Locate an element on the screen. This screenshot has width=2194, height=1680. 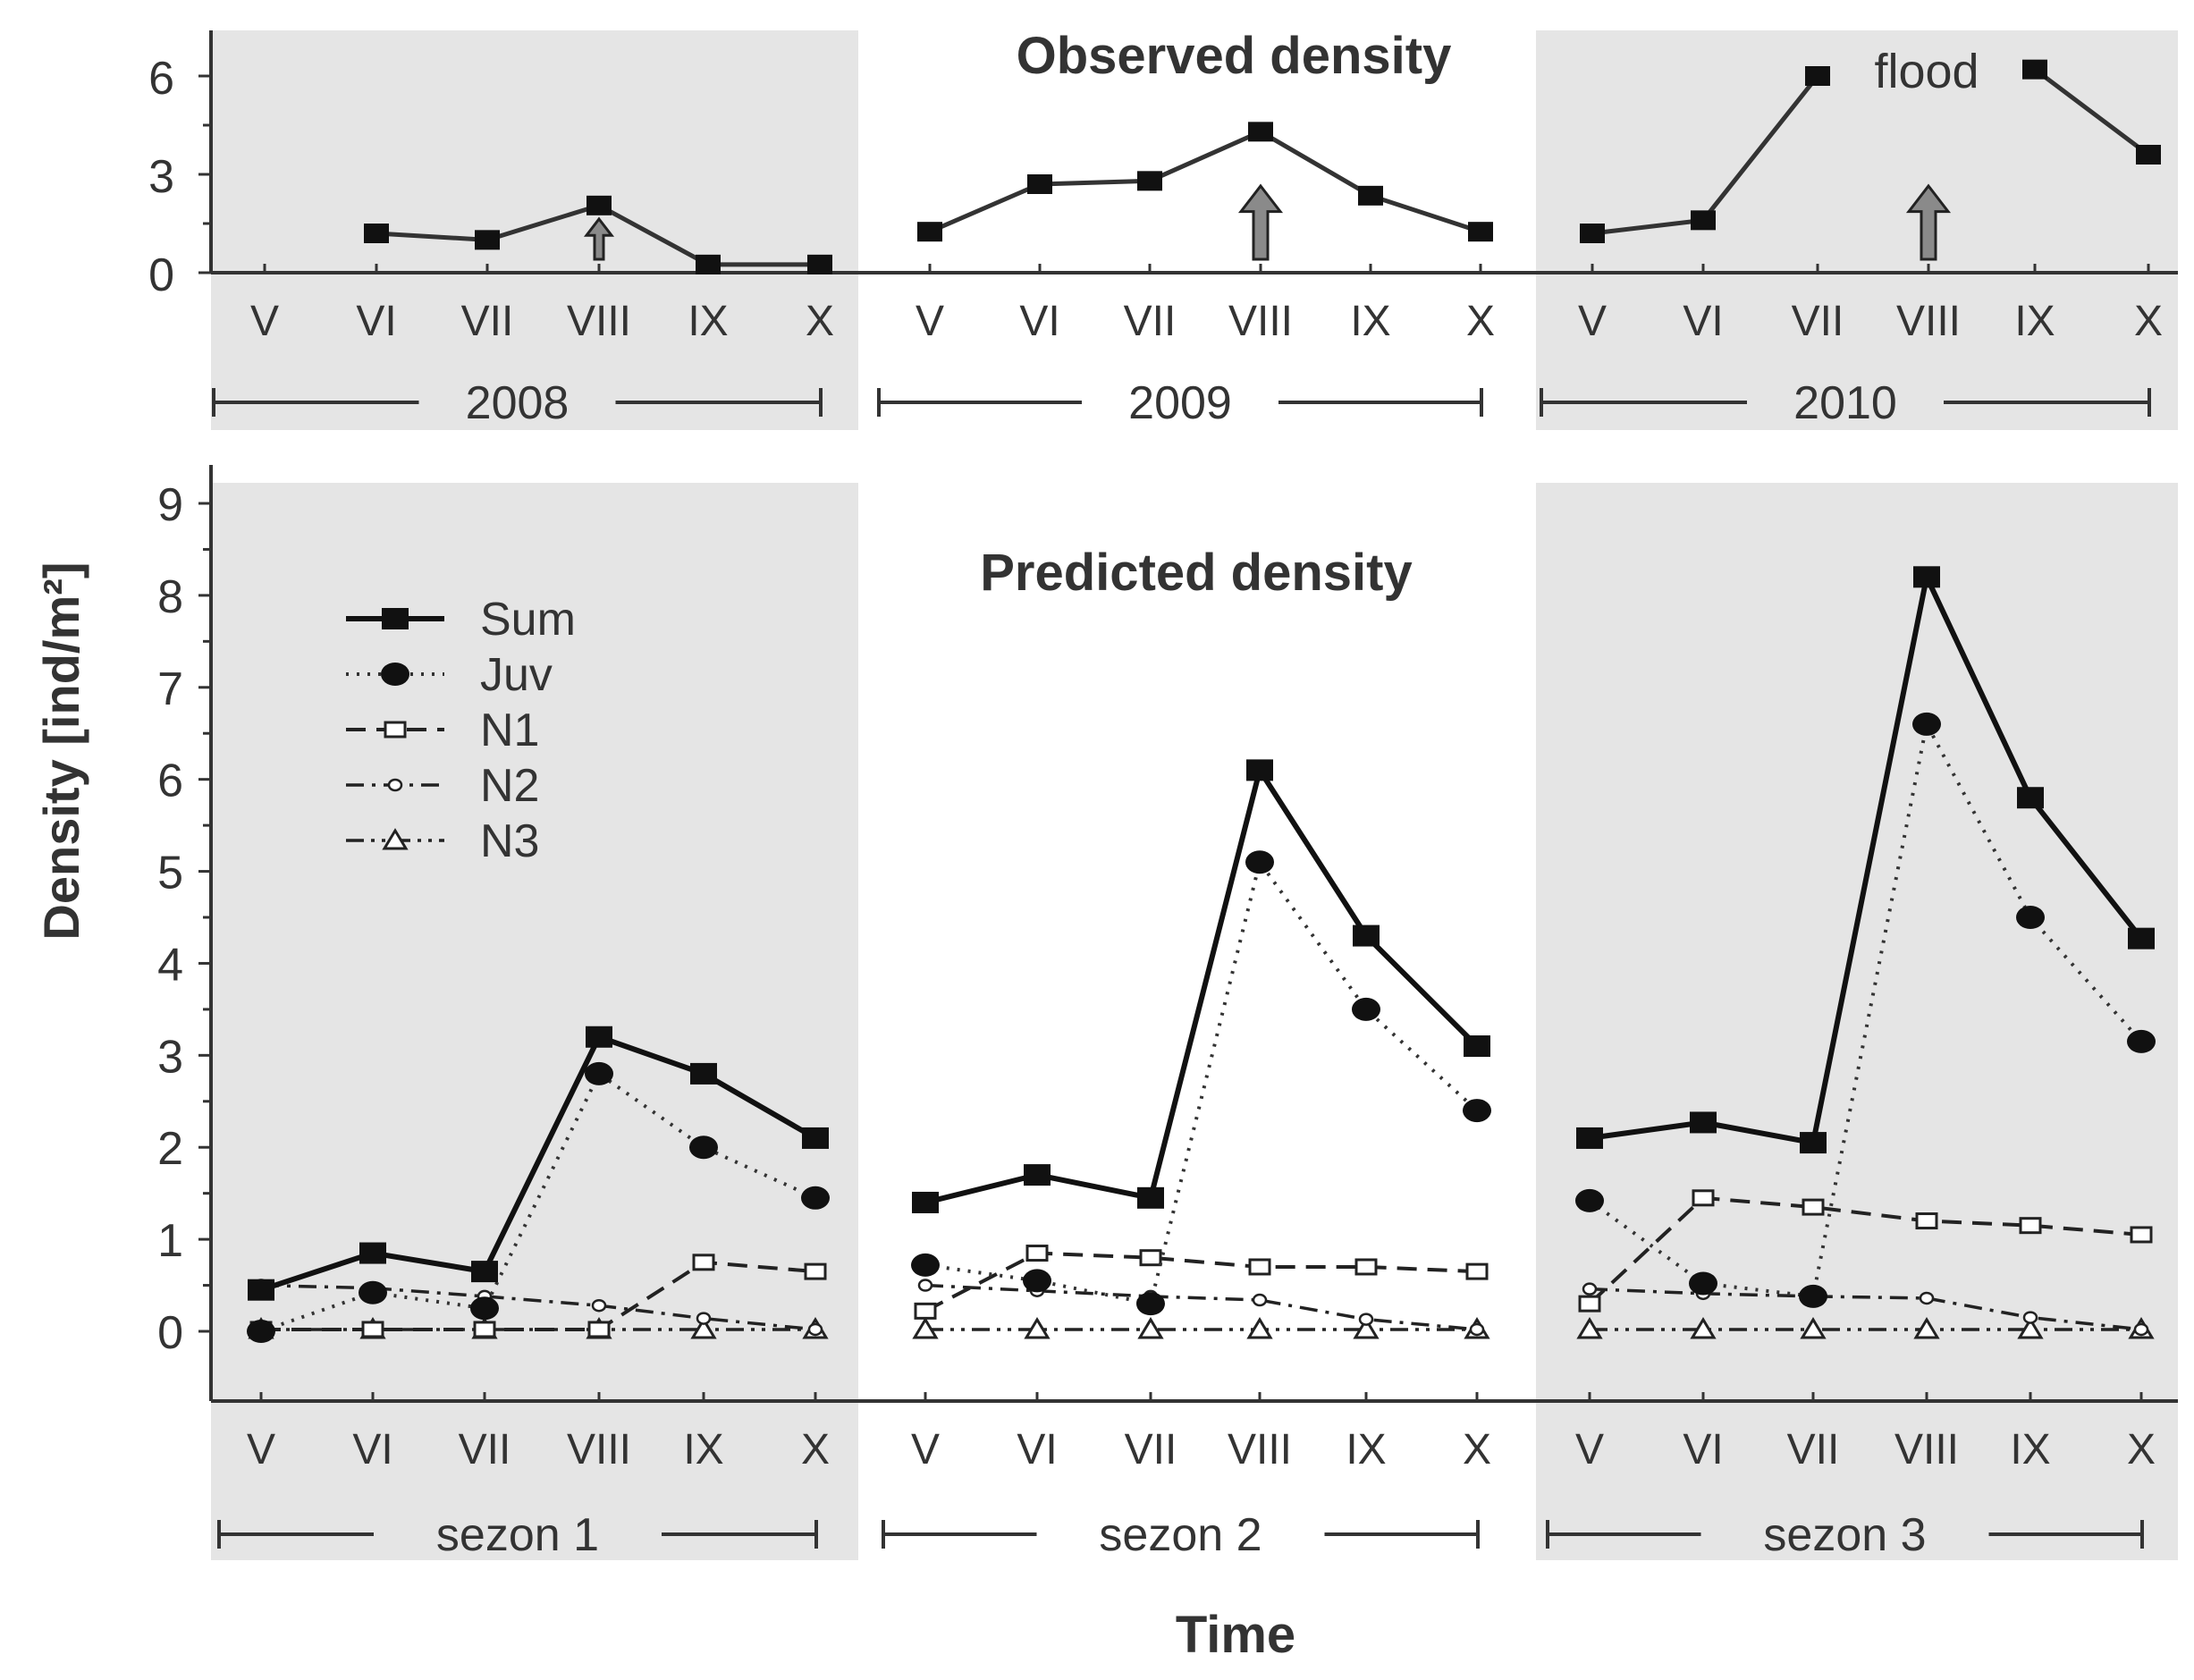
predicted-y-tick-label: 2 is located at coordinates (170, 1149).